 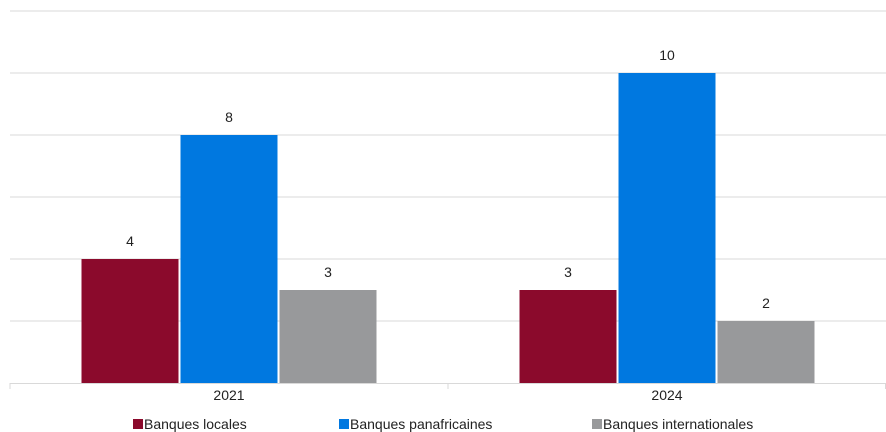 I want to click on x-axis: 2021 2024, so click(x=447, y=393).